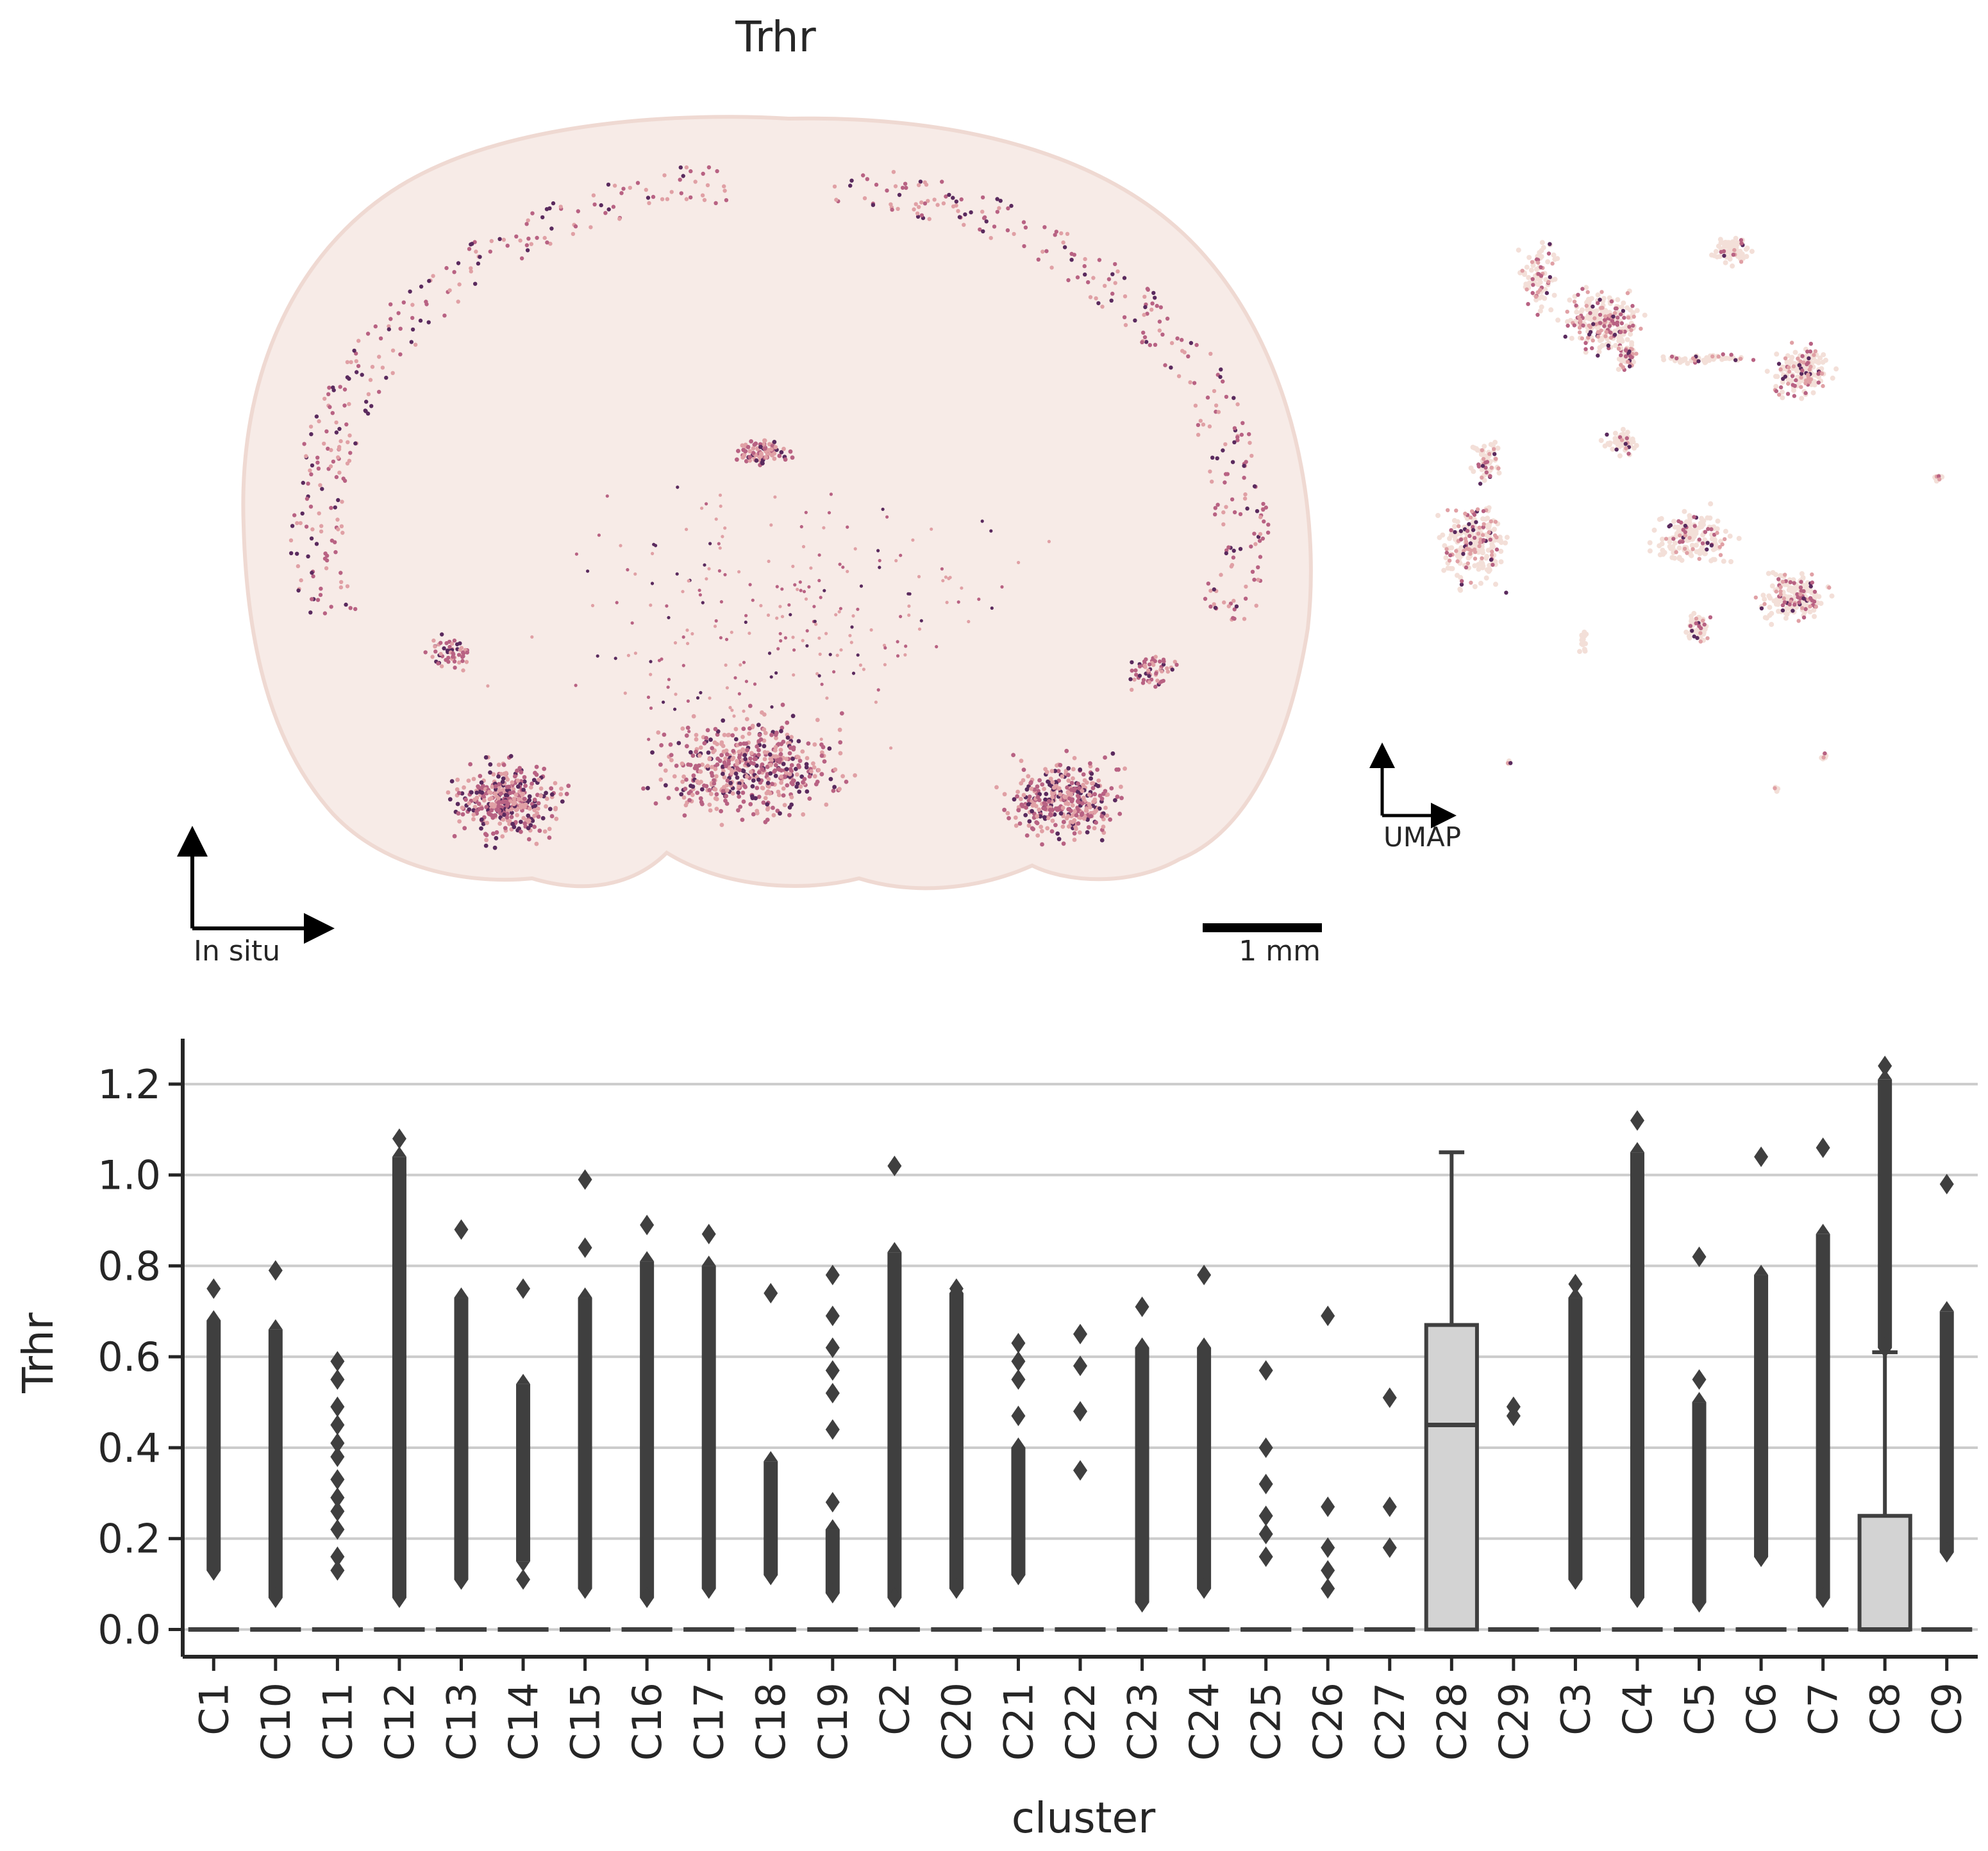 The height and width of the screenshot is (1851, 1988). Describe the element at coordinates (1204, 1448) in the screenshot. I see `box-C24` at that location.